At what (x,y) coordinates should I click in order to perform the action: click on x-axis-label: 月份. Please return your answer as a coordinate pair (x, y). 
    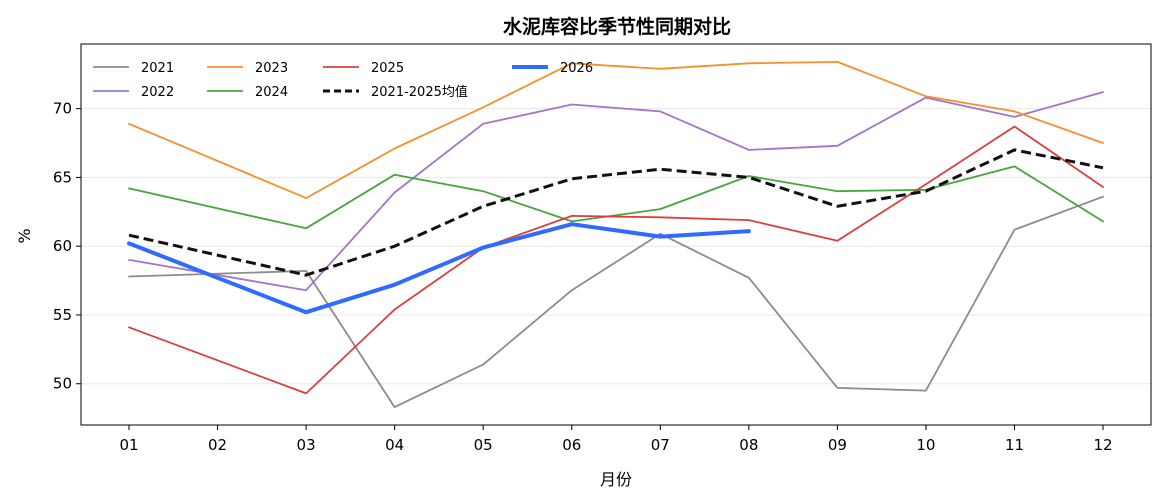
    Looking at the image, I should click on (616, 479).